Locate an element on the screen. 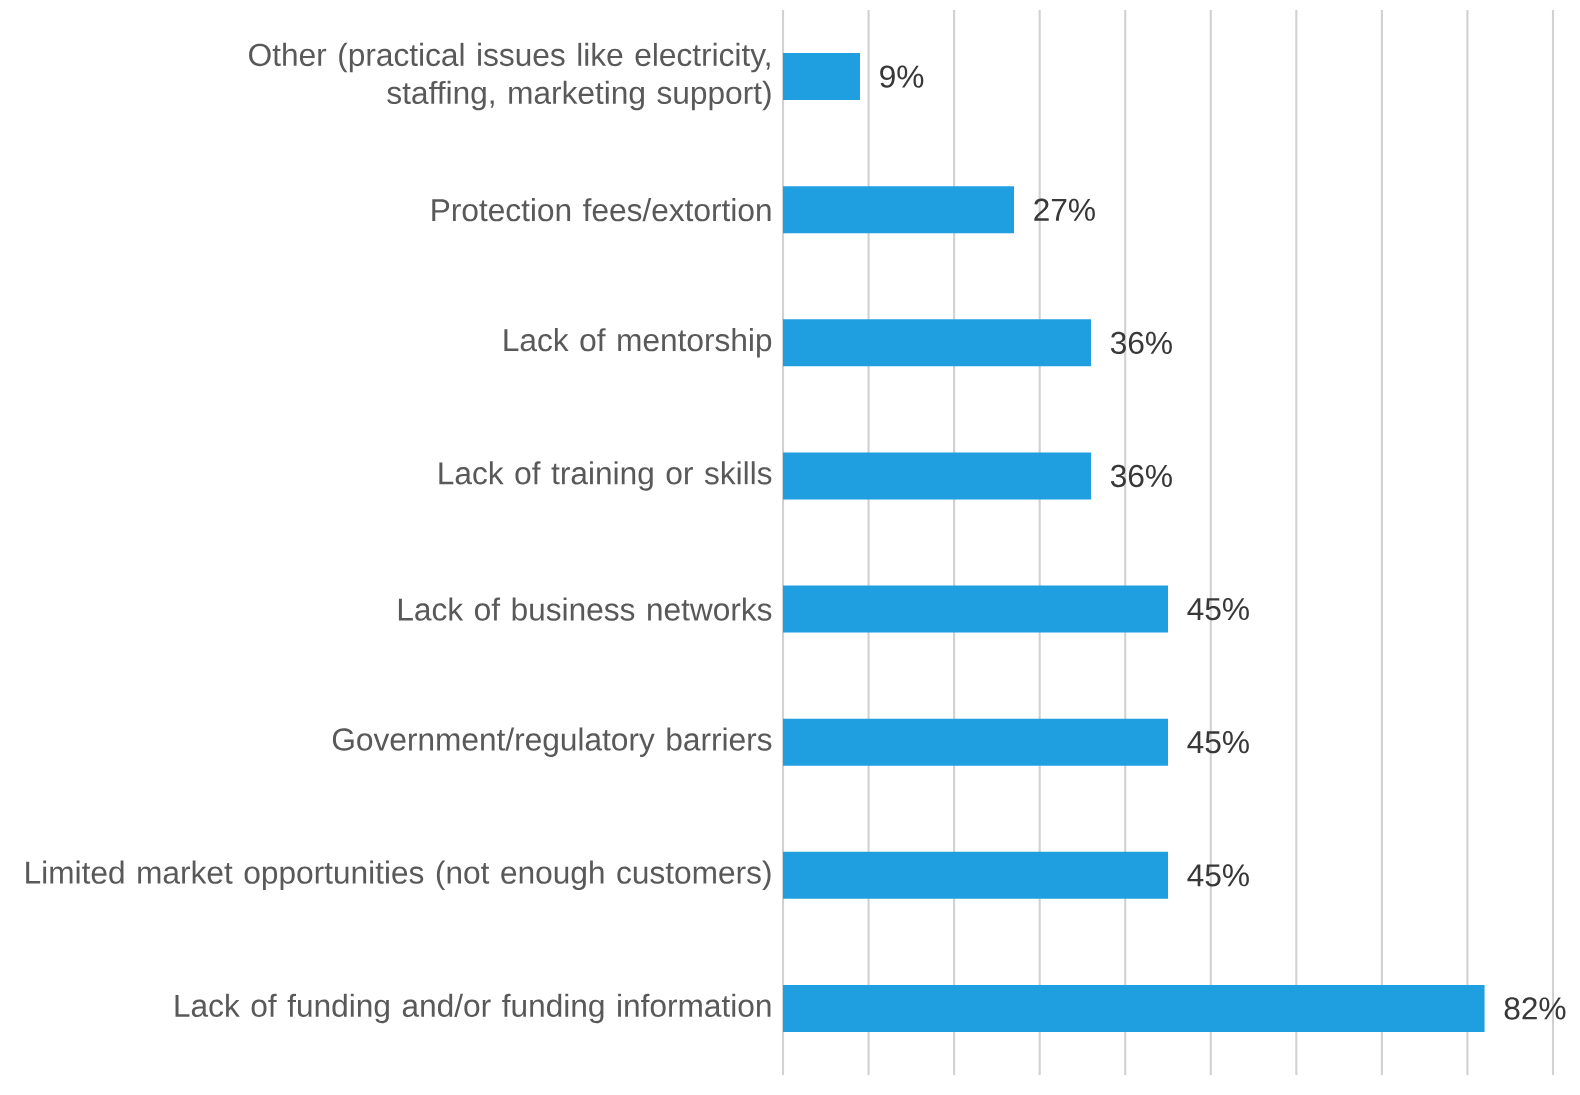 This screenshot has height=1095, width=1580. y-tick-label: Limited market opportunities (not enough customers) is located at coordinates (398, 875).